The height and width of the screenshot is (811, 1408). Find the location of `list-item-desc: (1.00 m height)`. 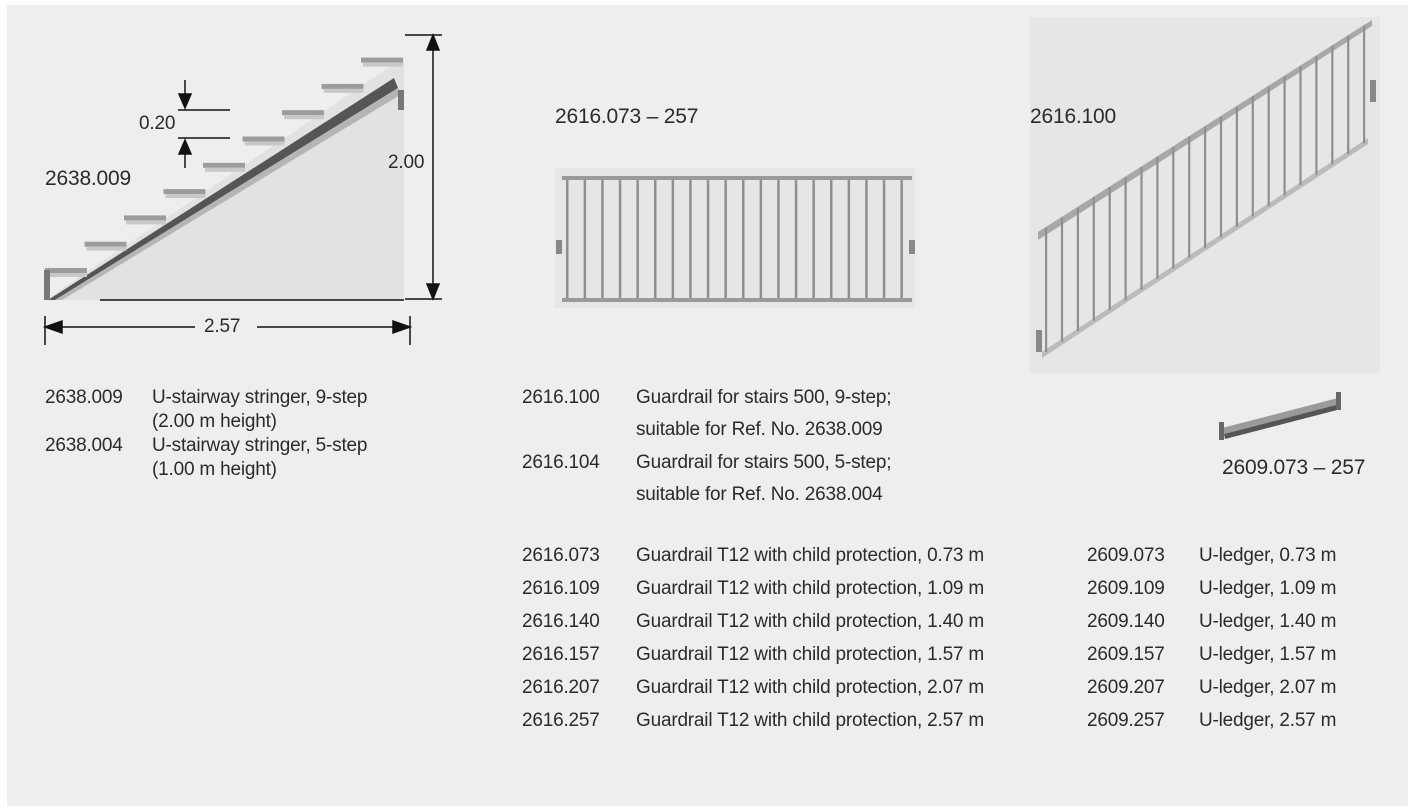

list-item-desc: (1.00 m height) is located at coordinates (214, 469).